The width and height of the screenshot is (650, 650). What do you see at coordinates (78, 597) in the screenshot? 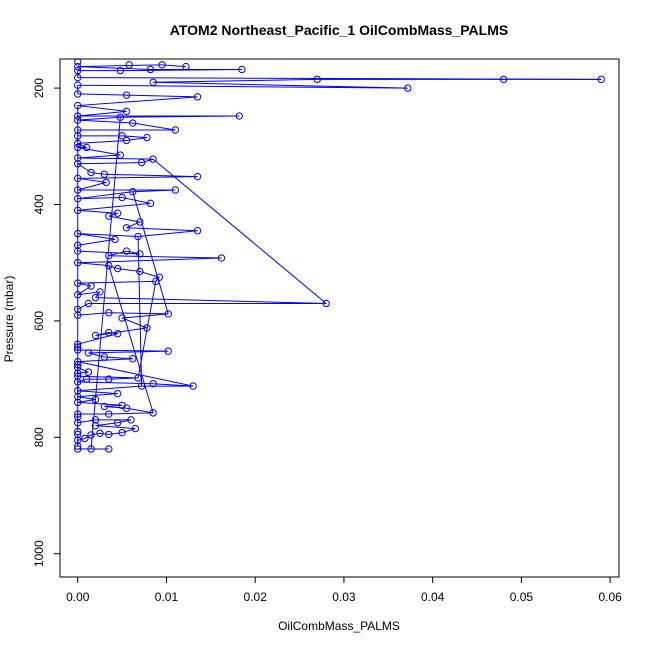
I see `x-tick-label: 0.00` at bounding box center [78, 597].